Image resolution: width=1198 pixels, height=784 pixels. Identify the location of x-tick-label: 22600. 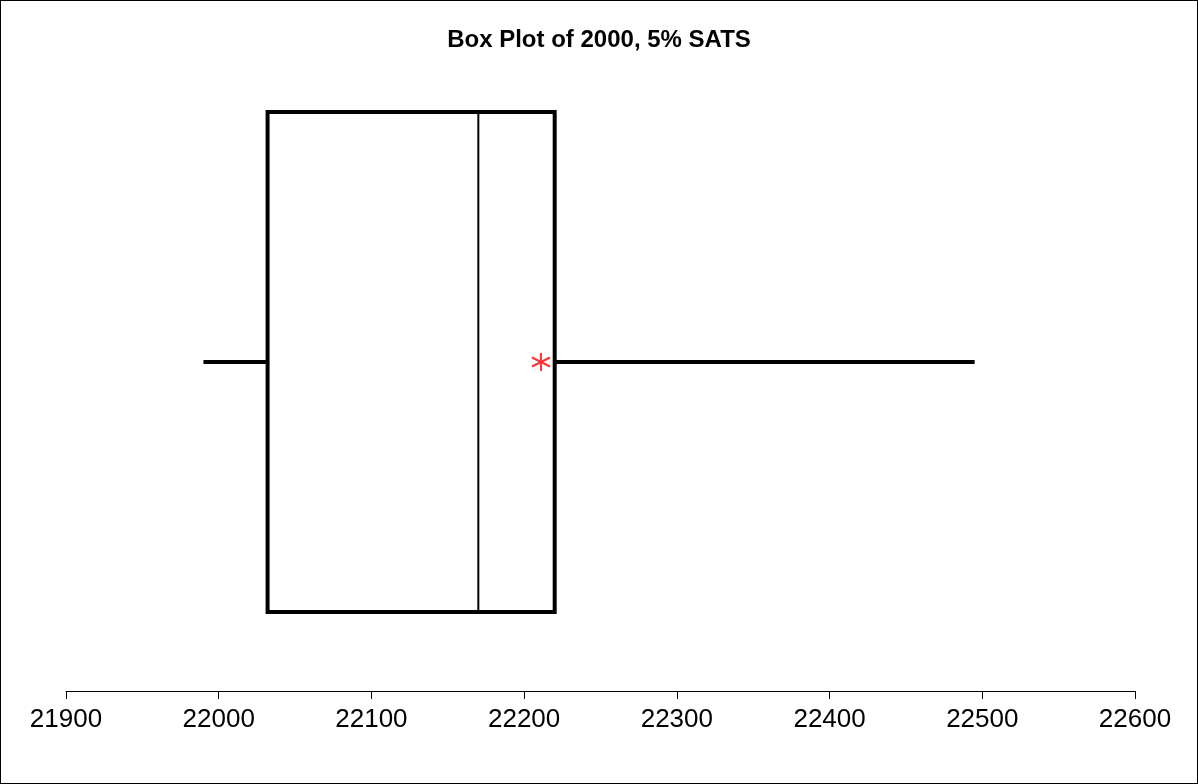
(1135, 718).